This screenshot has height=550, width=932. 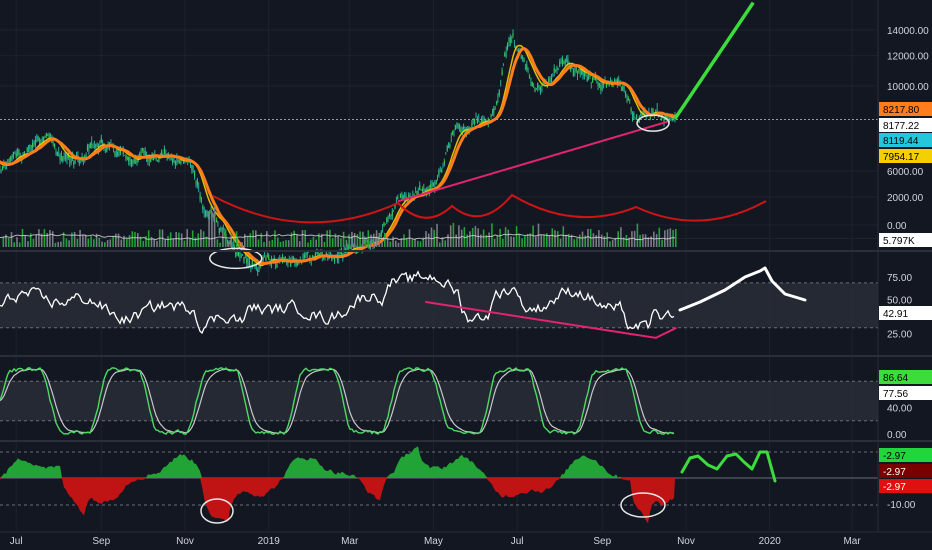 I want to click on rsi-trend-line, so click(x=551, y=319).